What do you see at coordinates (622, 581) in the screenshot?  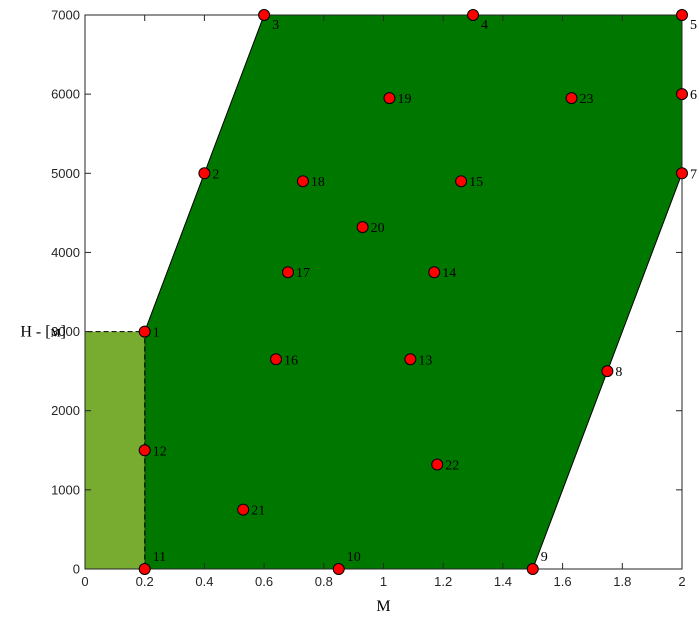 I see `x-tick-label: 1.8` at bounding box center [622, 581].